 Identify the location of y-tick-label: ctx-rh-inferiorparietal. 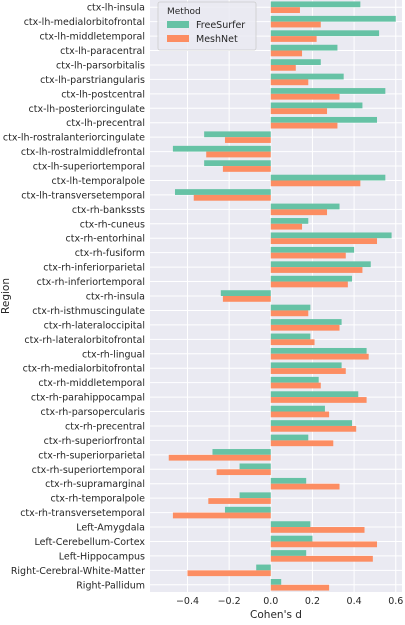
(94, 268).